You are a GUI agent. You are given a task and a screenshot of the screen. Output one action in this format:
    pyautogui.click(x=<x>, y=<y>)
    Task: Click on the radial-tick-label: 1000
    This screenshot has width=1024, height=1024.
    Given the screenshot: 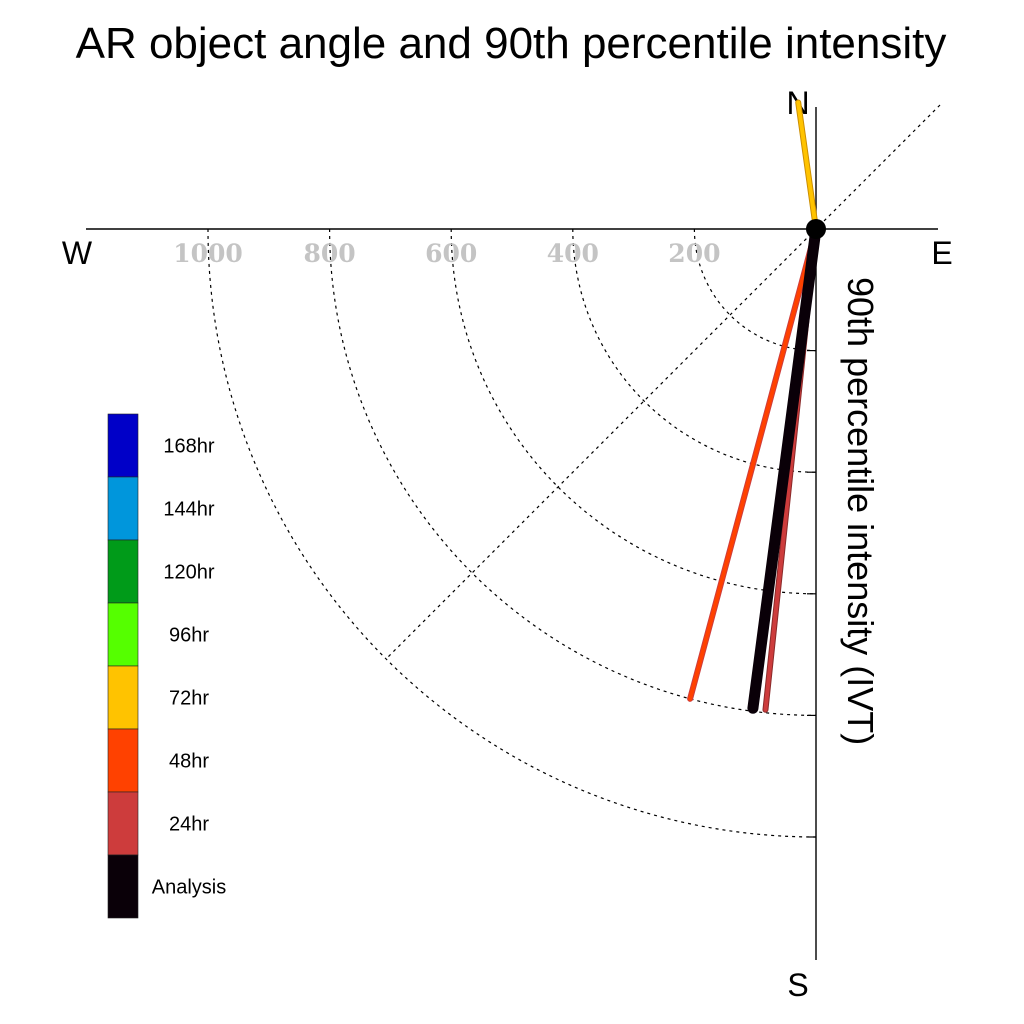 What is the action you would take?
    pyautogui.click(x=208, y=253)
    